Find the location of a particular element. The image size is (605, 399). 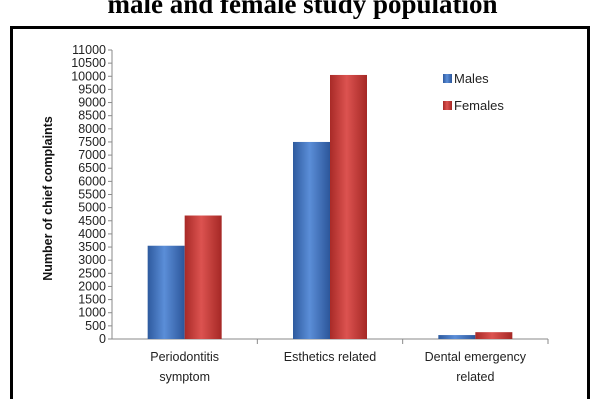

y-tick-label: 500 is located at coordinates (95, 326).